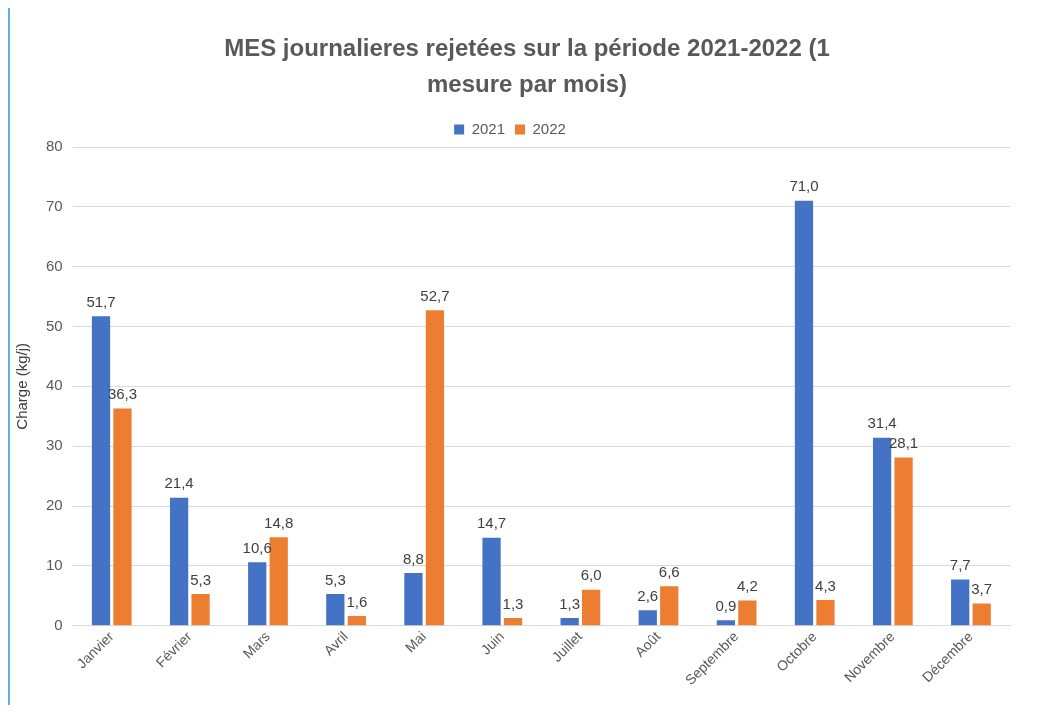  Describe the element at coordinates (488, 128) in the screenshot. I see `legend-label: 2021` at that location.